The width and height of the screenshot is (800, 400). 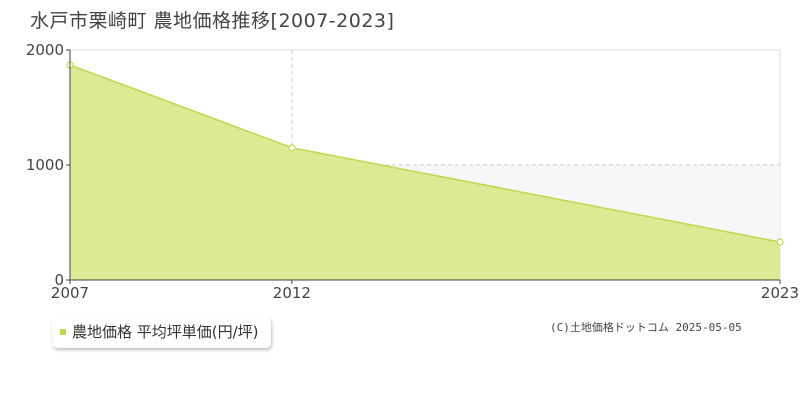 I want to click on y-tick-label: 1000, so click(x=45, y=165).